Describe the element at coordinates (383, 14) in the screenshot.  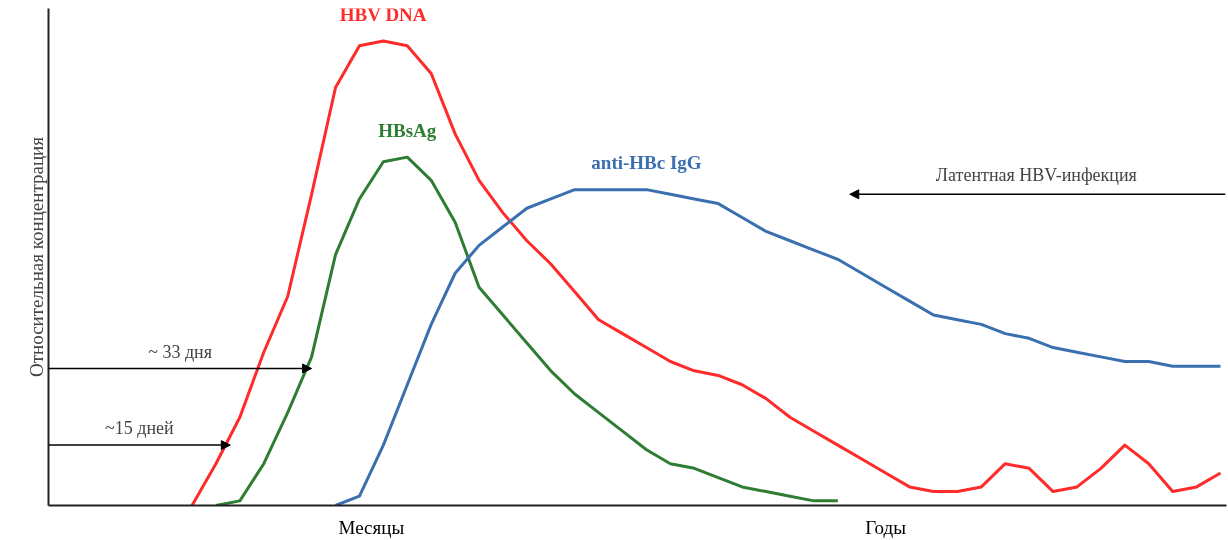
I see `series-label: HBV DNA` at that location.